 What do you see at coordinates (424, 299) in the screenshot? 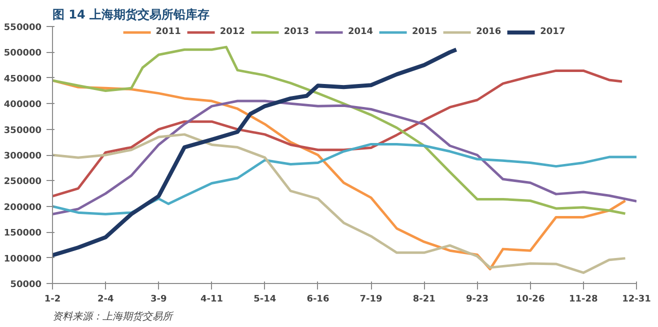
I see `x-tick-label: 8-21` at bounding box center [424, 299].